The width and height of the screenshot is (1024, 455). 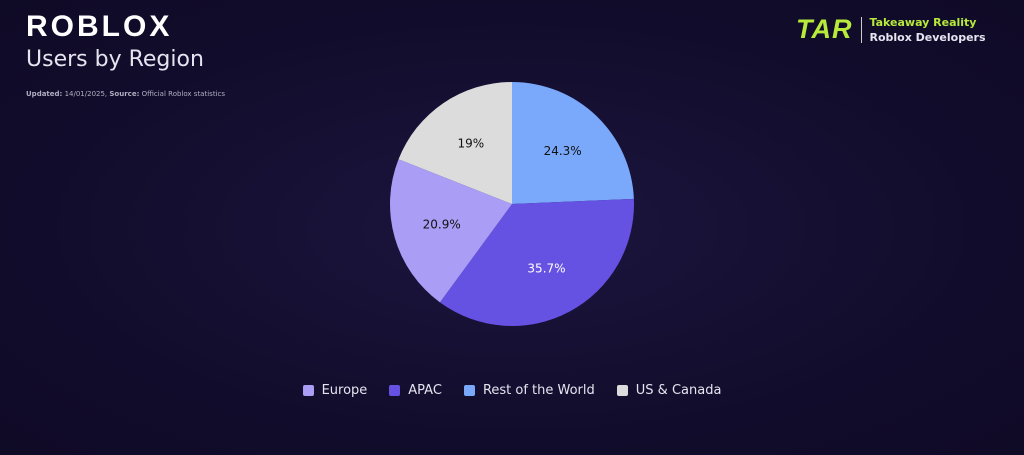 What do you see at coordinates (455, 143) in the screenshot?
I see `pie-slice-us-canada` at bounding box center [455, 143].